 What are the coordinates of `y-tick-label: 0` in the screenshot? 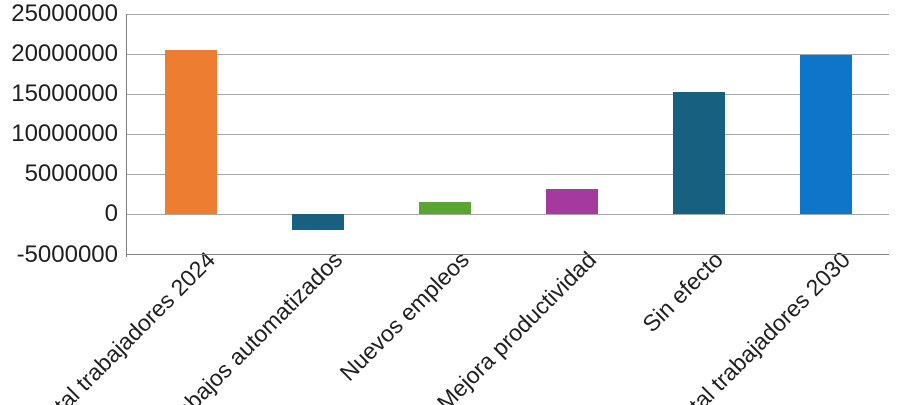 It's located at (111, 214).